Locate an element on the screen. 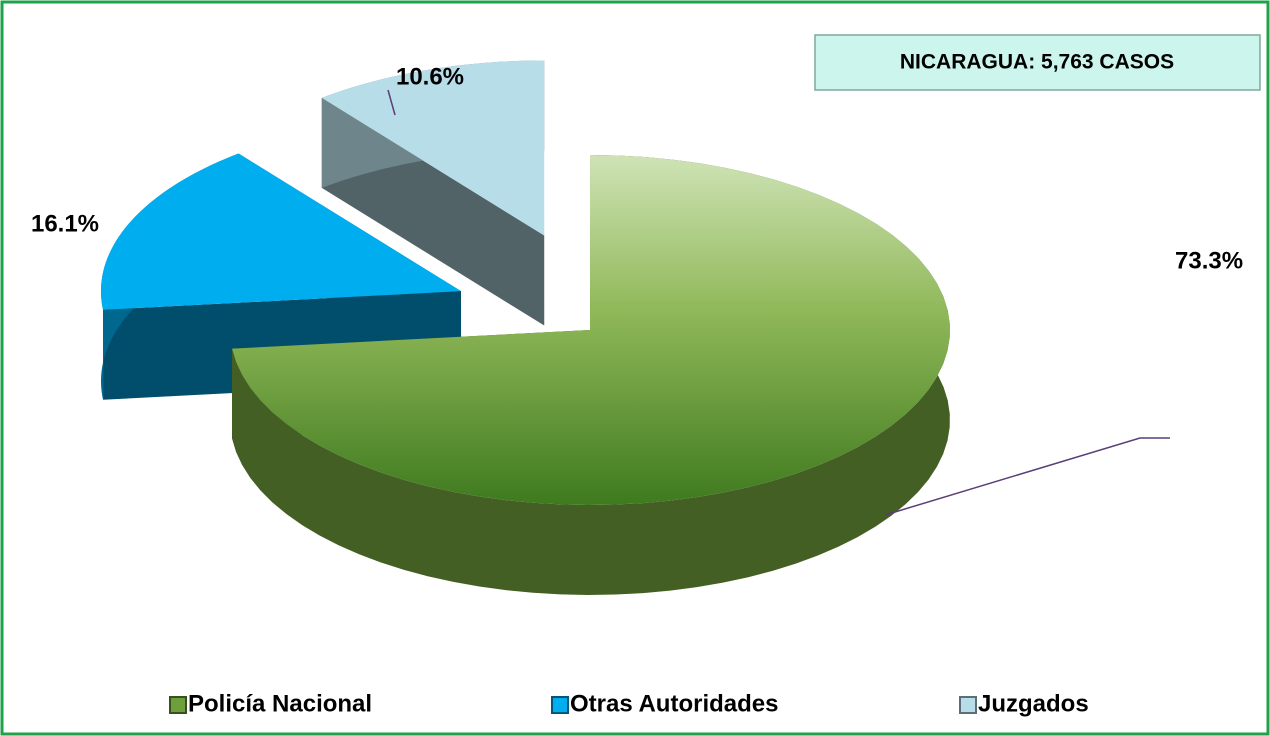 The width and height of the screenshot is (1270, 736). annotation-box is located at coordinates (1037, 62).